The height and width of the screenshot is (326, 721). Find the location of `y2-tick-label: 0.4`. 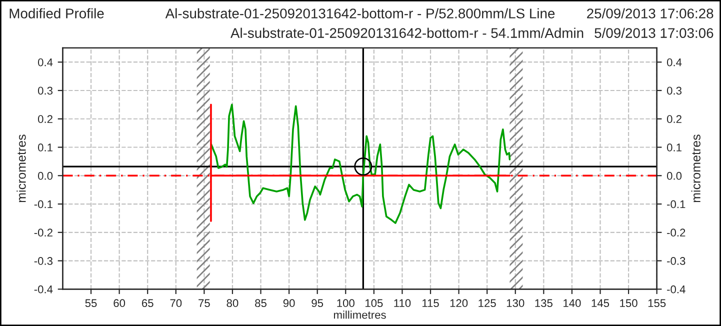

y2-tick-label: 0.4 is located at coordinates (674, 62).